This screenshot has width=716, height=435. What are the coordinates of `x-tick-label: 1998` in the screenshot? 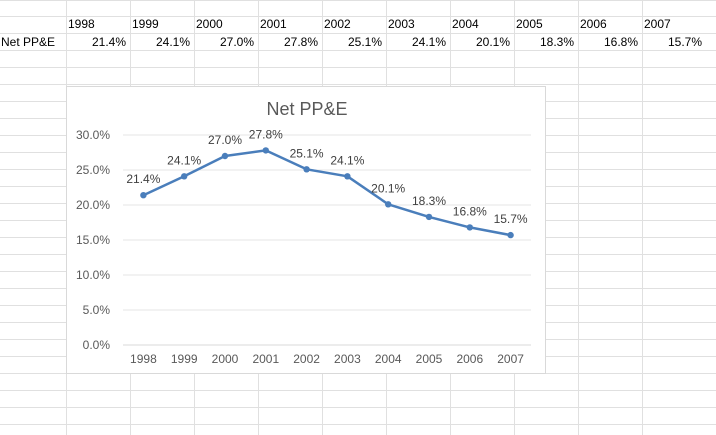 It's located at (143, 359).